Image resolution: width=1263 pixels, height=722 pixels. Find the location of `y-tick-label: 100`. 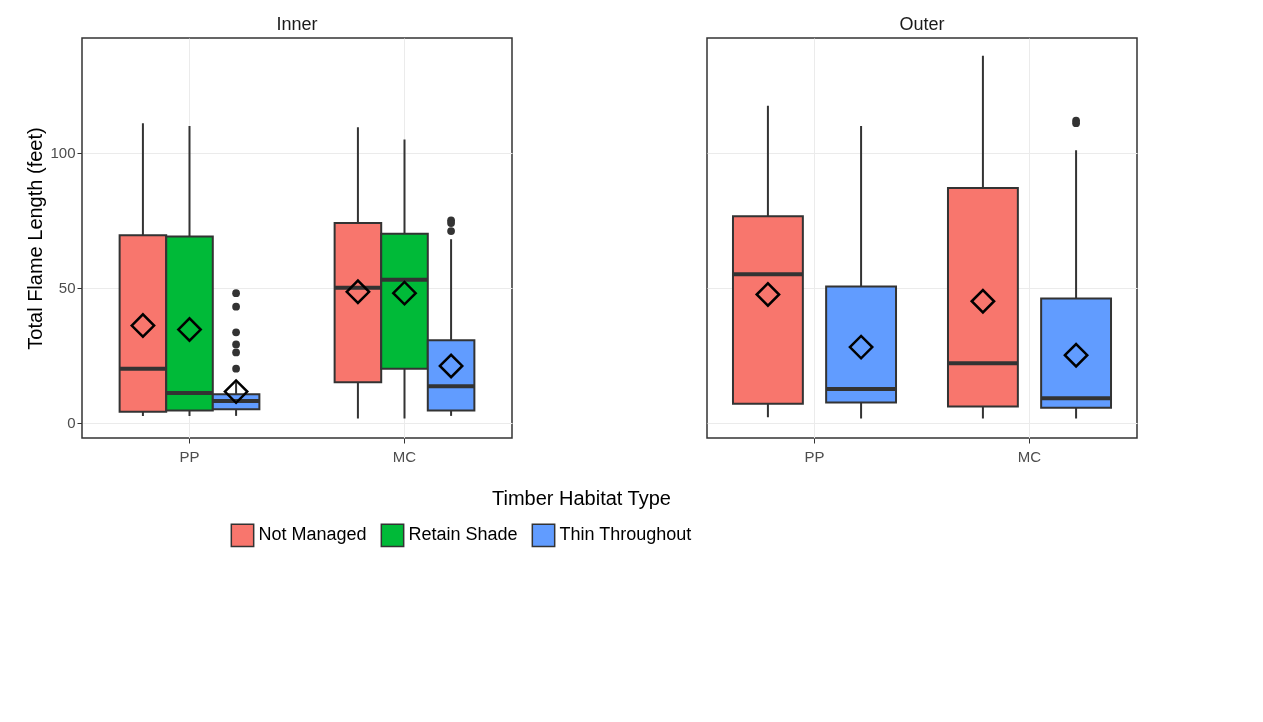

y-tick-label: 100 is located at coordinates (63, 153).